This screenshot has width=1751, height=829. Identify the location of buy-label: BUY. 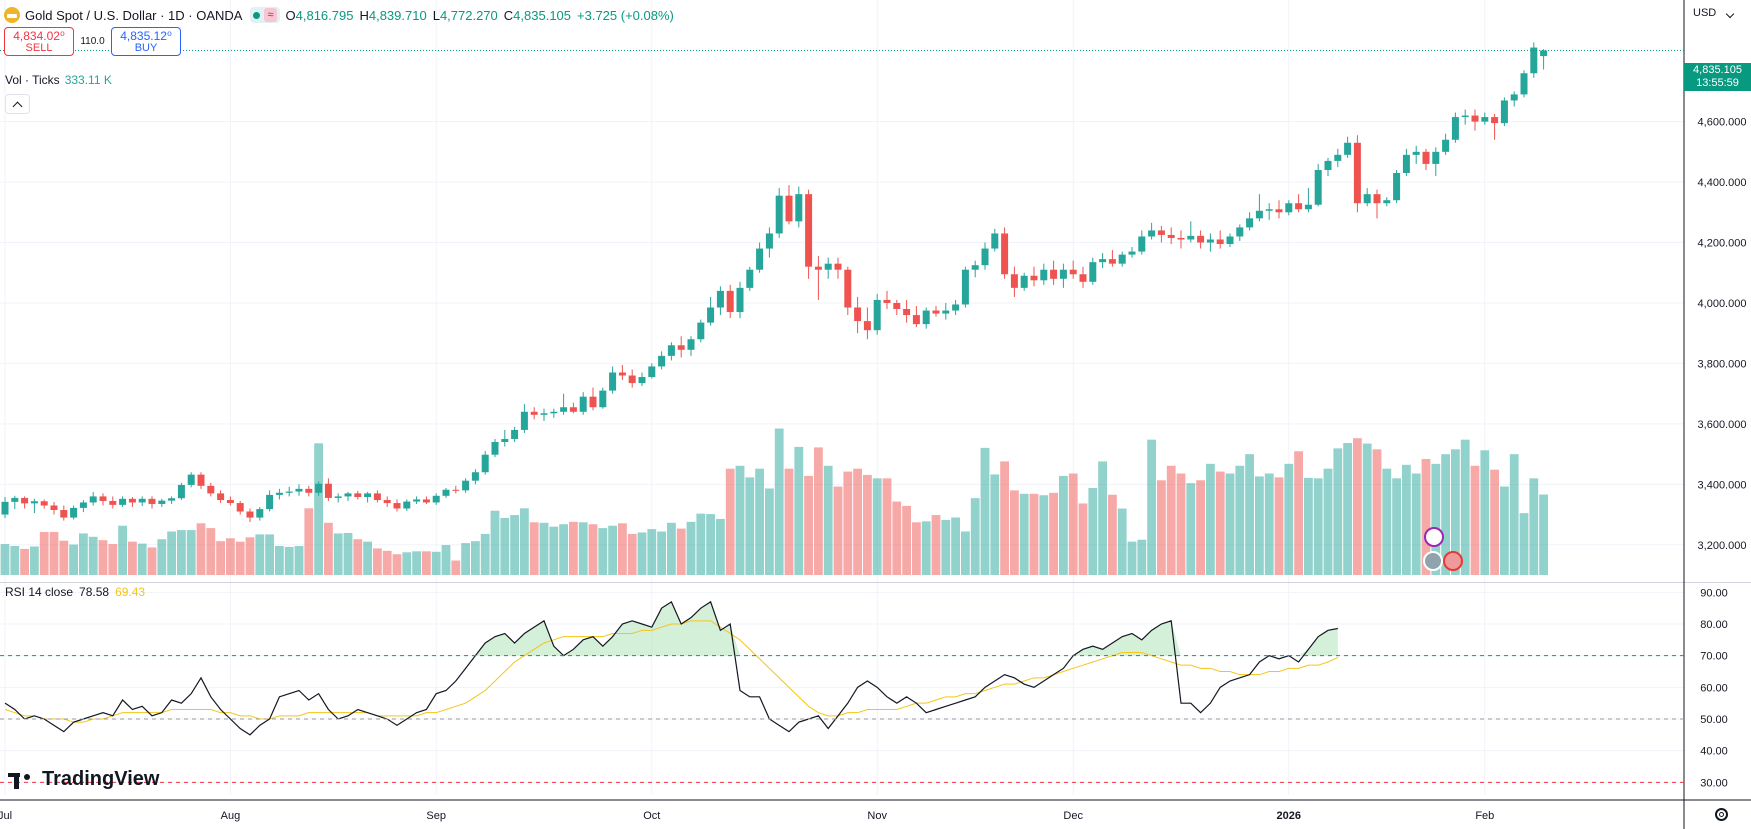
(146, 48).